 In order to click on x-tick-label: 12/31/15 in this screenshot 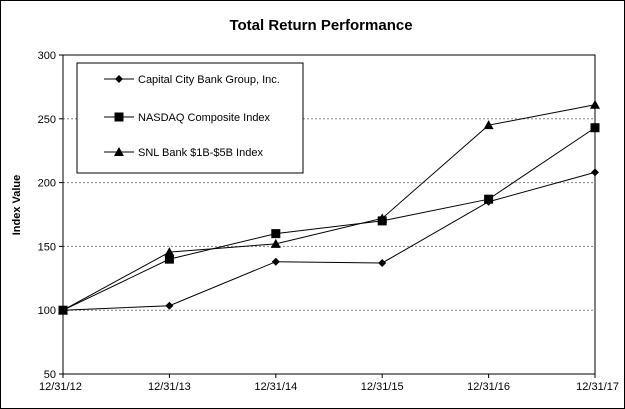, I will do `click(382, 387)`.